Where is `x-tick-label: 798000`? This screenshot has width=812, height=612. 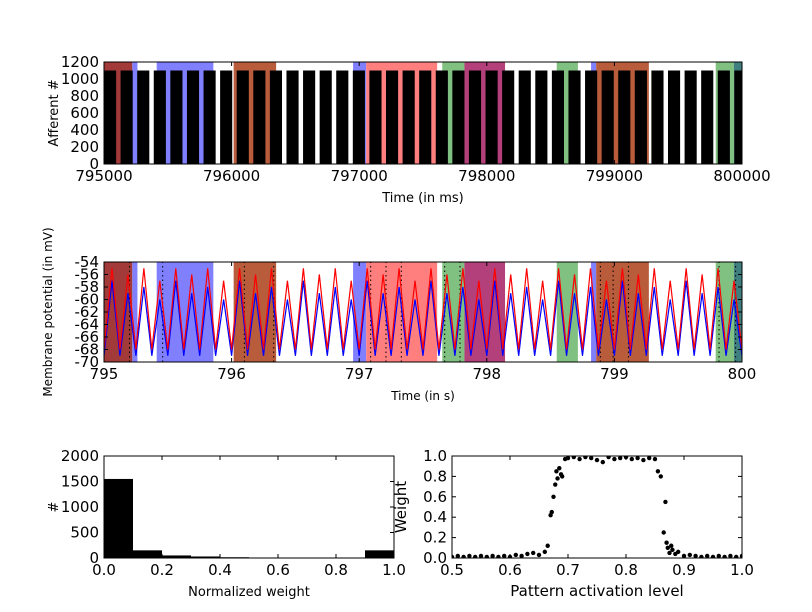 x-tick-label: 798000 is located at coordinates (486, 176).